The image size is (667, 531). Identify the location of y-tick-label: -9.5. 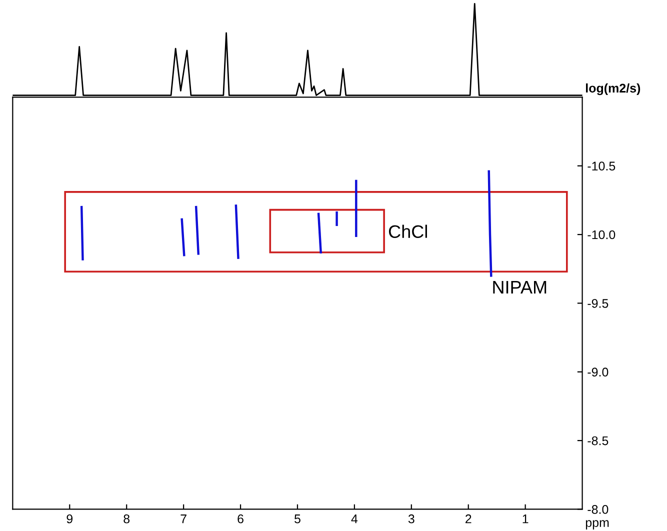
(598, 303).